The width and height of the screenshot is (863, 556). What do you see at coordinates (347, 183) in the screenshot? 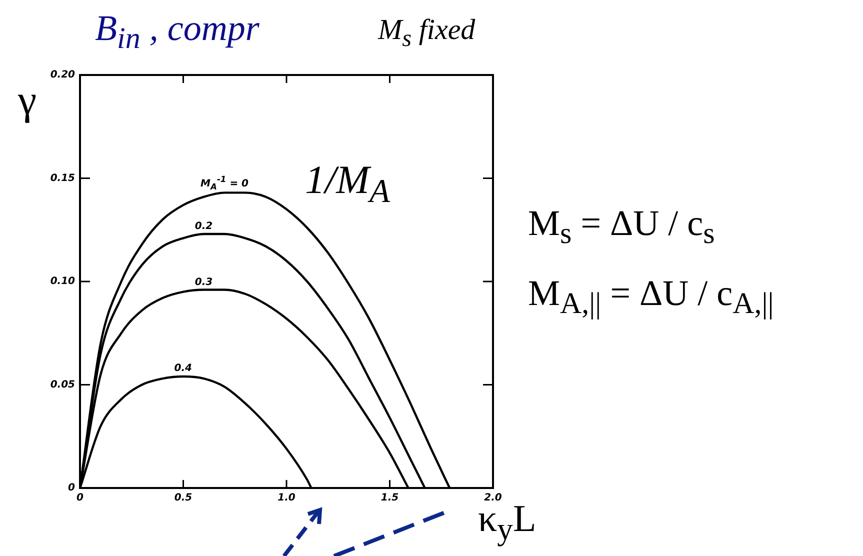
I see `legend-title: 1/M$_{A}$` at bounding box center [347, 183].